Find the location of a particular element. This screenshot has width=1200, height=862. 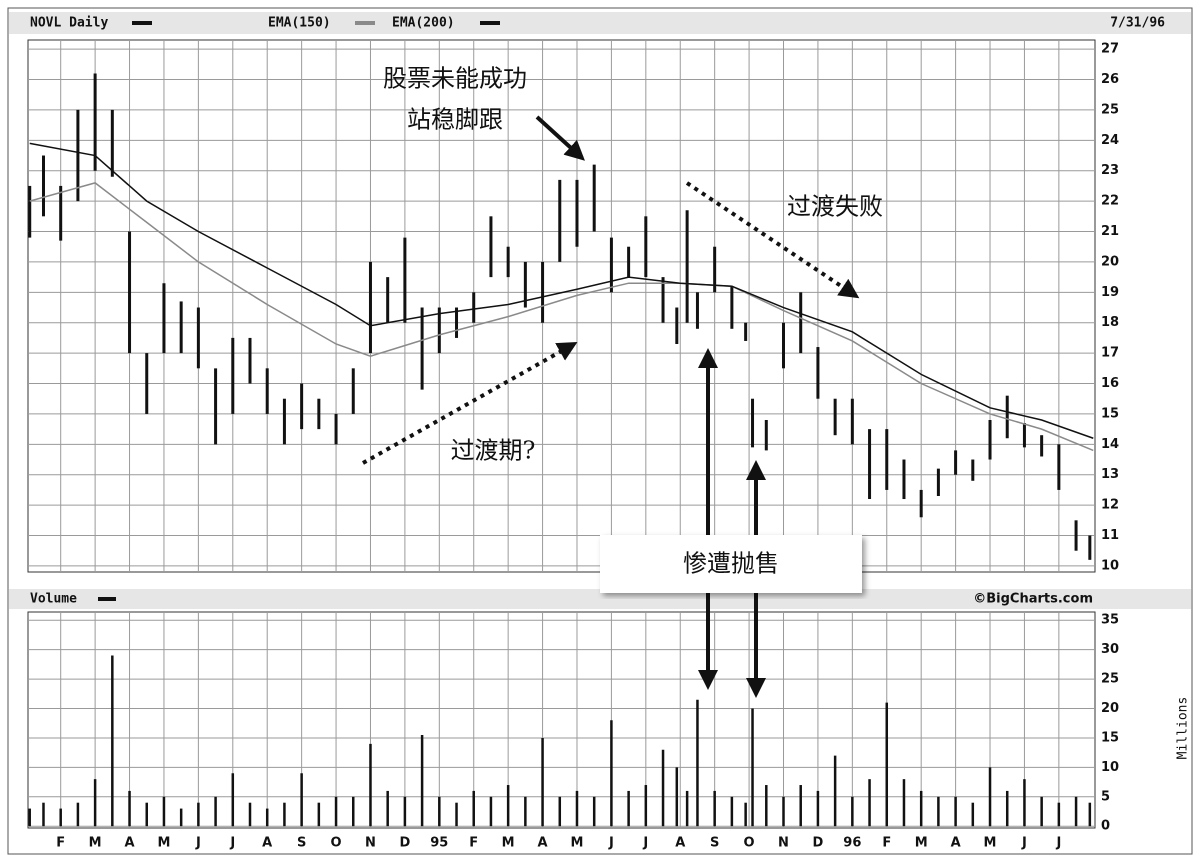

y-tick-label: 21 is located at coordinates (1110, 231).